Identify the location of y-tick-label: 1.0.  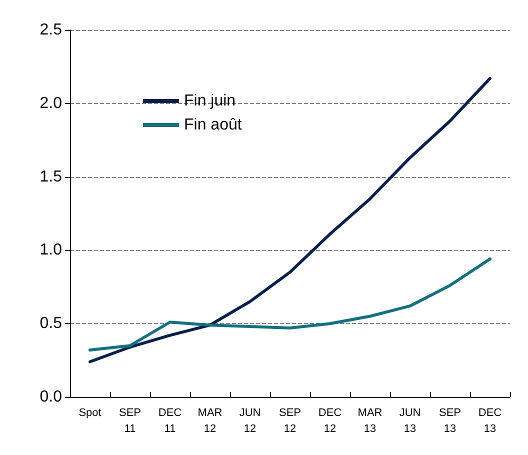
(51, 250).